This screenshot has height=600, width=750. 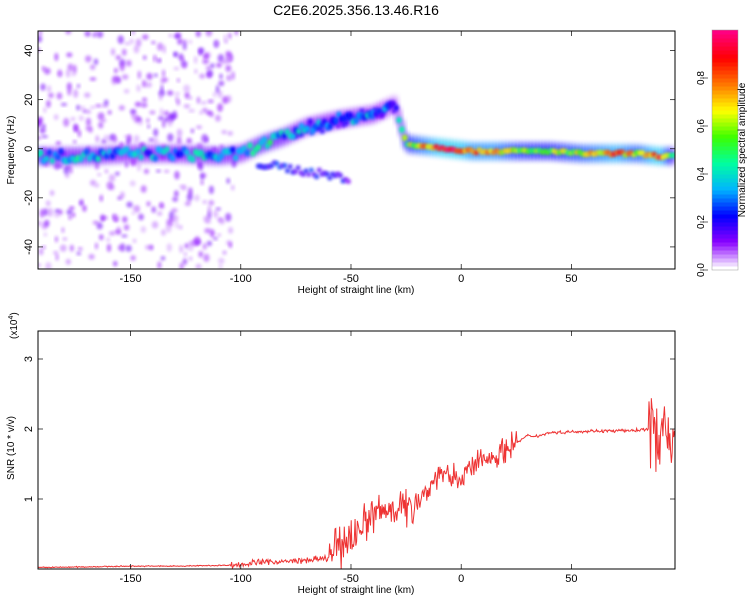 I want to click on colorbar-ticks: 0.0 0.2 0.4 0.6 0.8, so click(x=702, y=174).